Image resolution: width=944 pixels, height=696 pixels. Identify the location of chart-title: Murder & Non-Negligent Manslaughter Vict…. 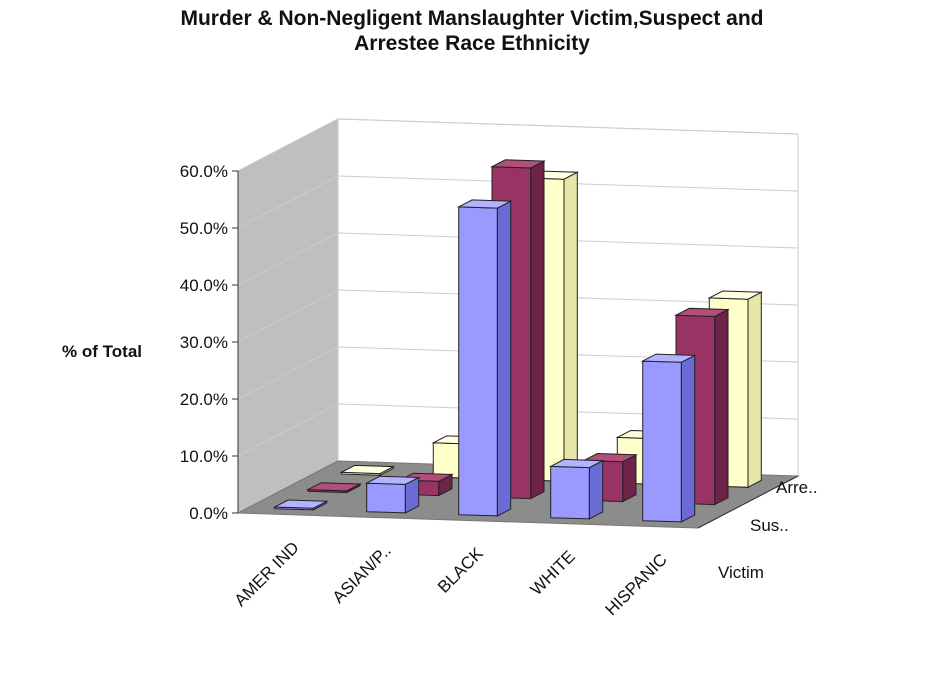
(472, 31).